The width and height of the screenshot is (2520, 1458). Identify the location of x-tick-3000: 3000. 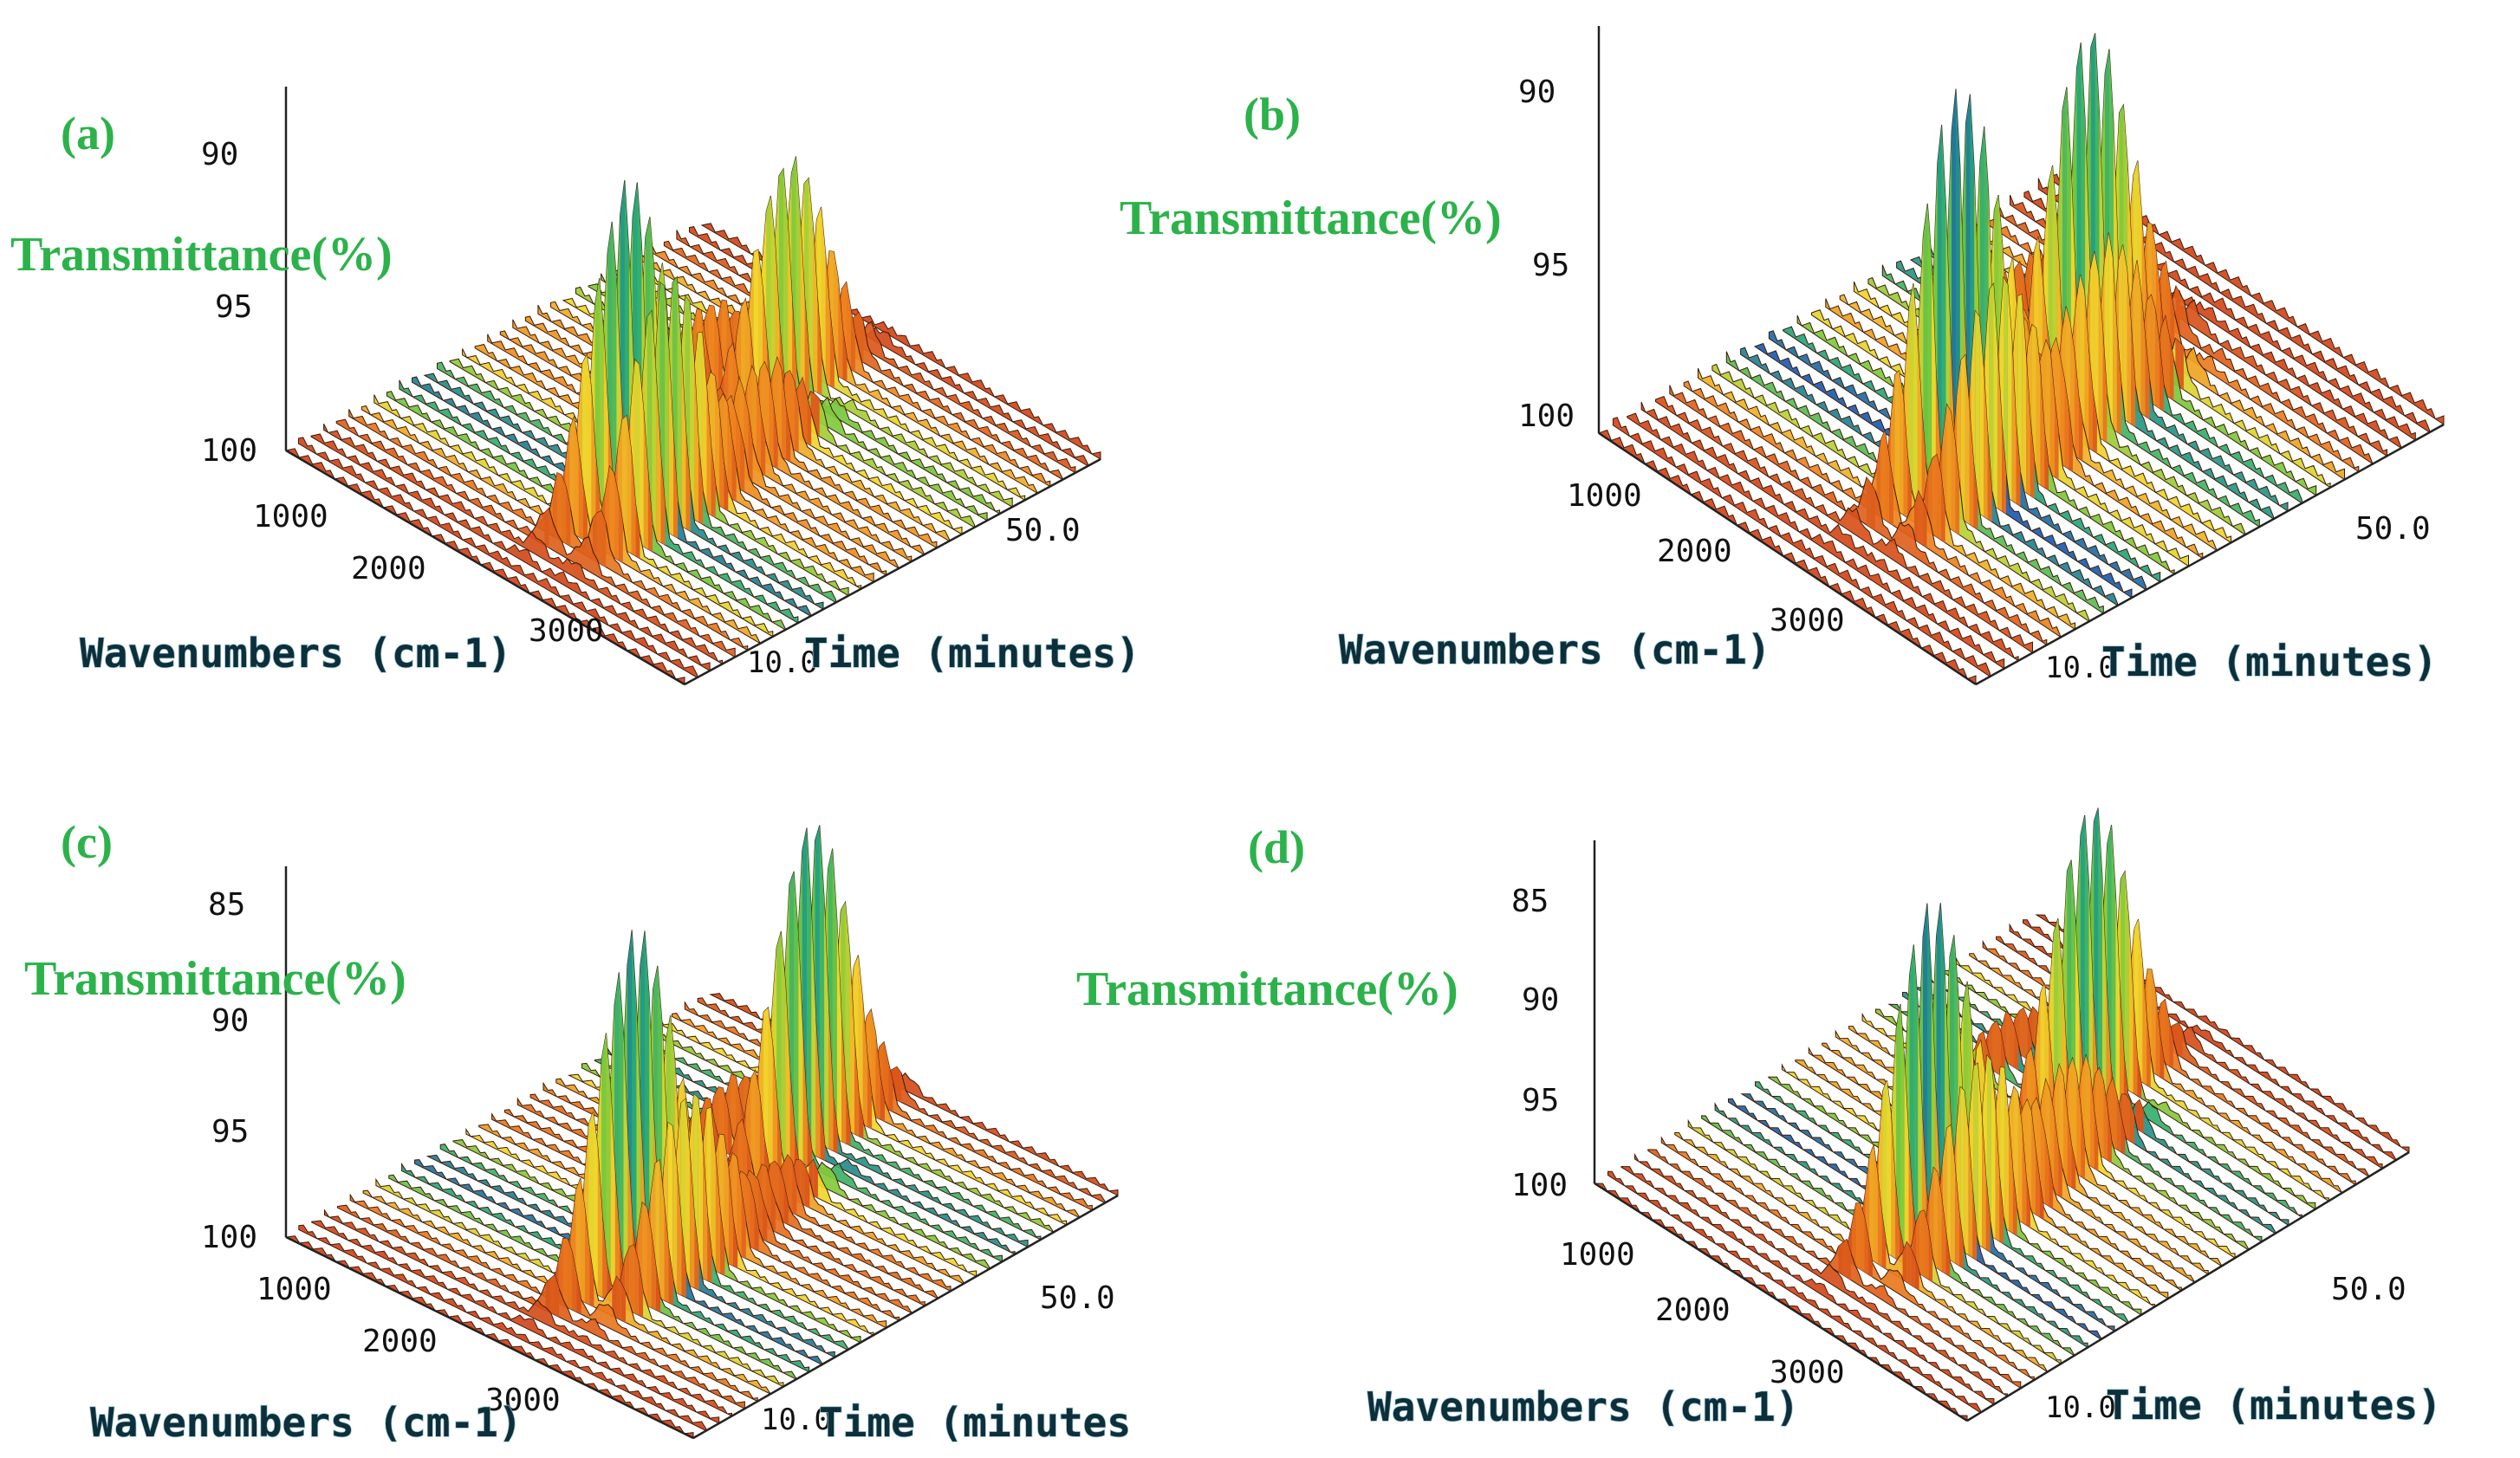
(566, 631).